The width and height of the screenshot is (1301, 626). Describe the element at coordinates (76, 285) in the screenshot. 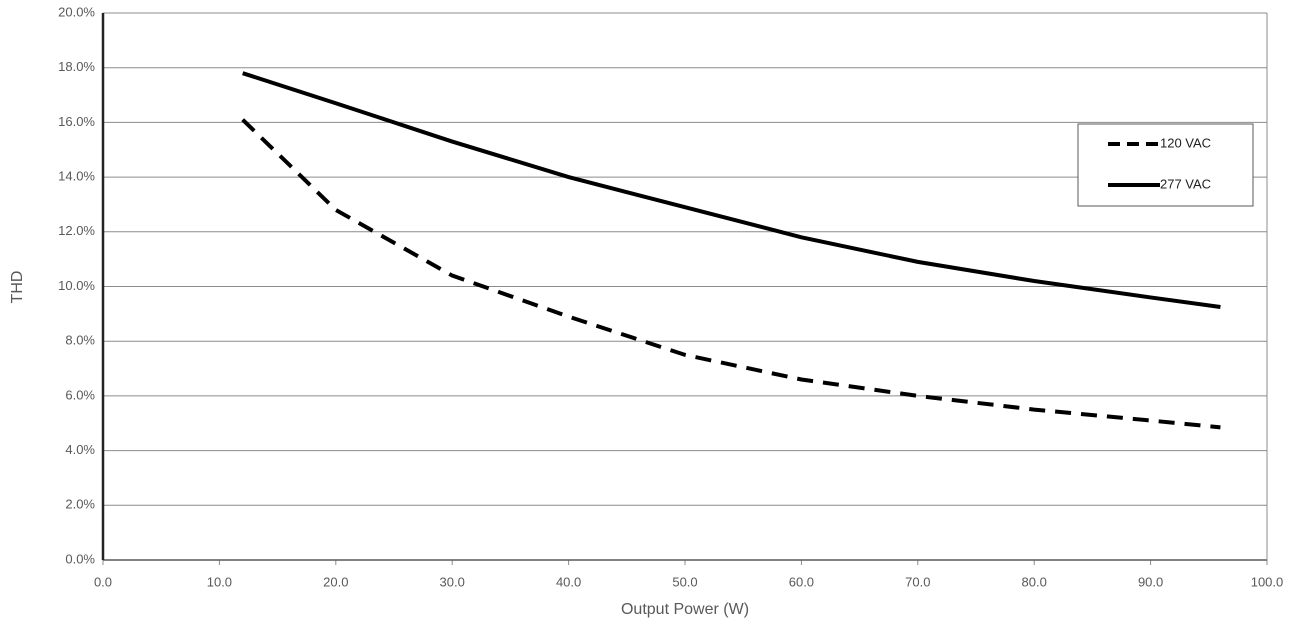

I see `y-tick-label: 10.0%` at that location.